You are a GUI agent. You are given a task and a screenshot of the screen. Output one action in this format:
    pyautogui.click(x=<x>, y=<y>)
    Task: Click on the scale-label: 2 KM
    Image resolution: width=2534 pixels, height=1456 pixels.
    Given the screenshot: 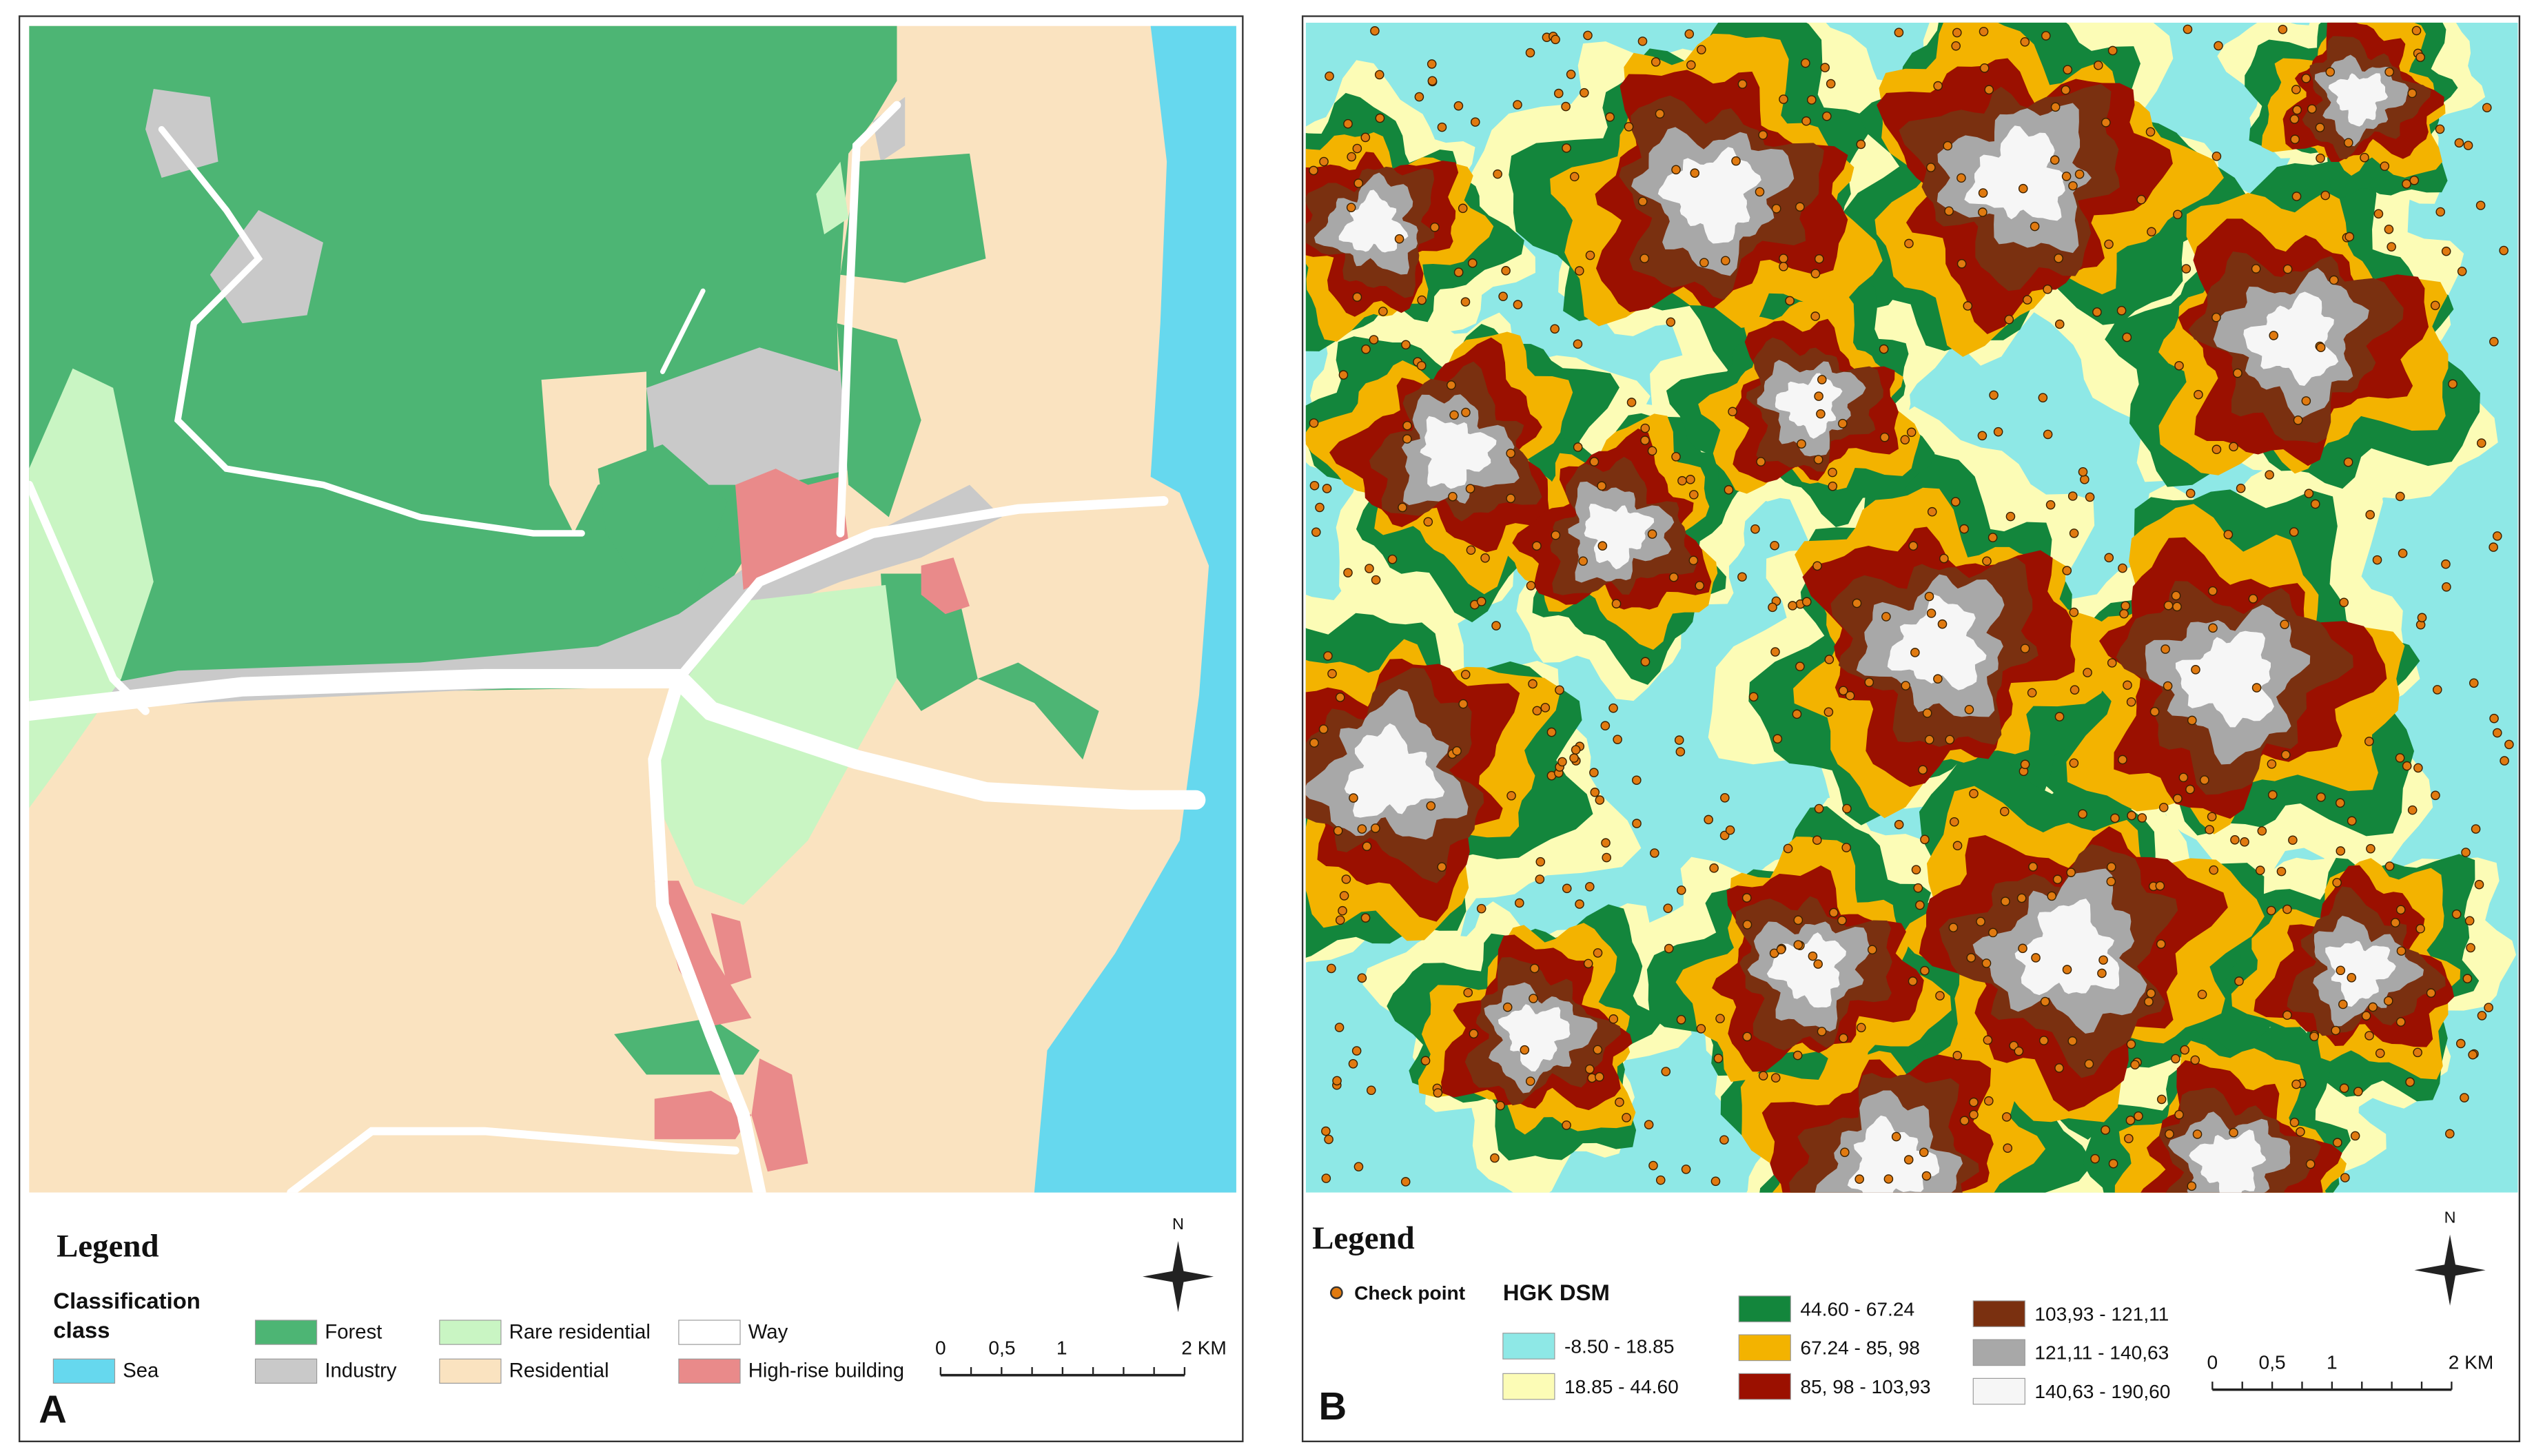 What is the action you would take?
    pyautogui.click(x=1204, y=1348)
    